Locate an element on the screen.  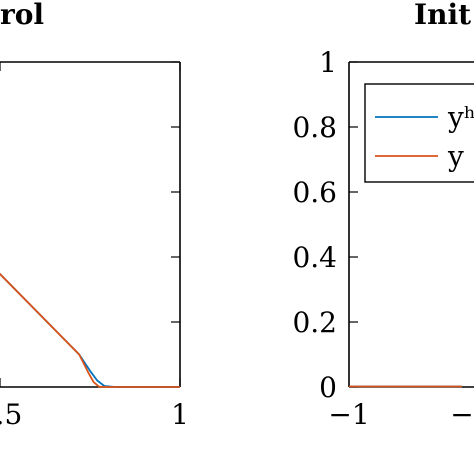
left-x-tick-label-0: 0.5 is located at coordinates (11, 414).